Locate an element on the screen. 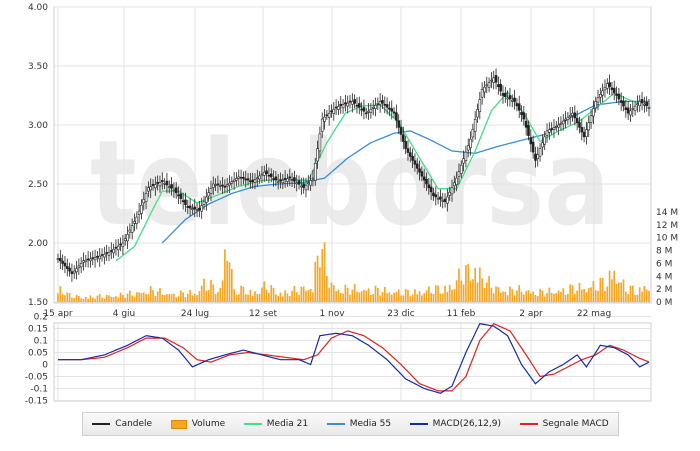 The width and height of the screenshot is (700, 451). volume-tick-label: 6 M is located at coordinates (664, 264).